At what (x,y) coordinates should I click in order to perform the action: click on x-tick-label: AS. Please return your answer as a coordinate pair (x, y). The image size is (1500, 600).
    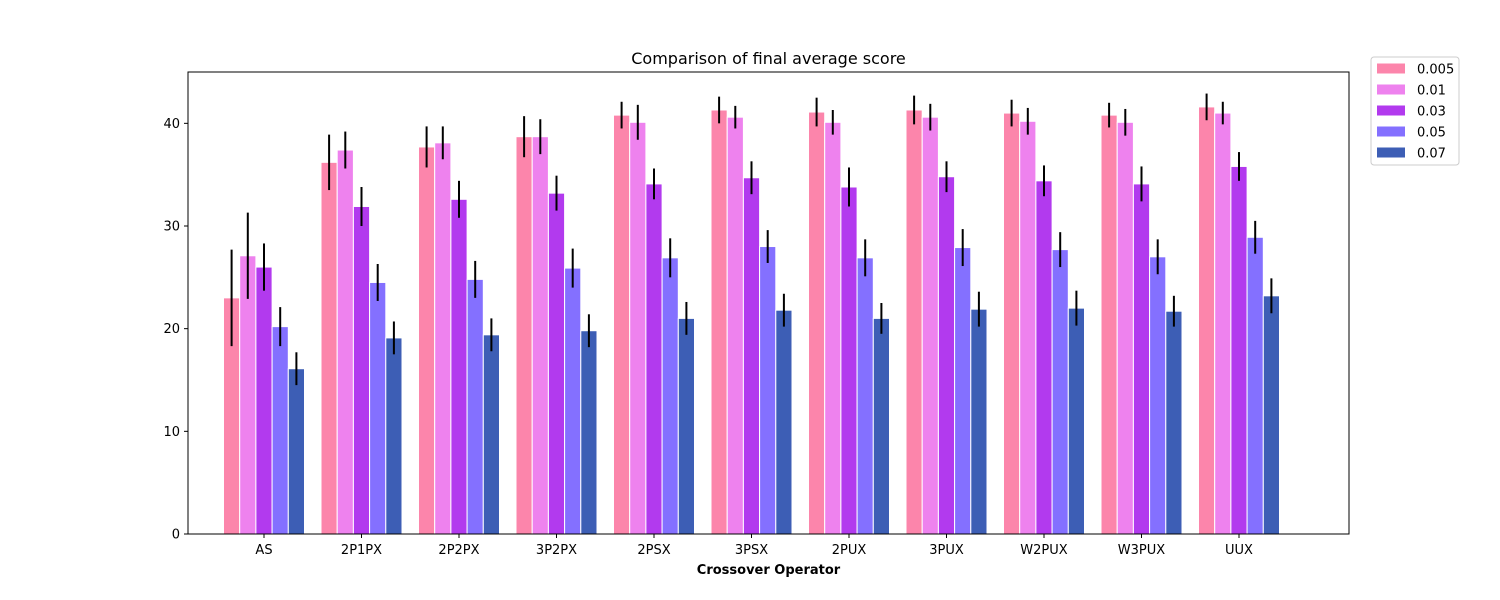
    Looking at the image, I should click on (263, 550).